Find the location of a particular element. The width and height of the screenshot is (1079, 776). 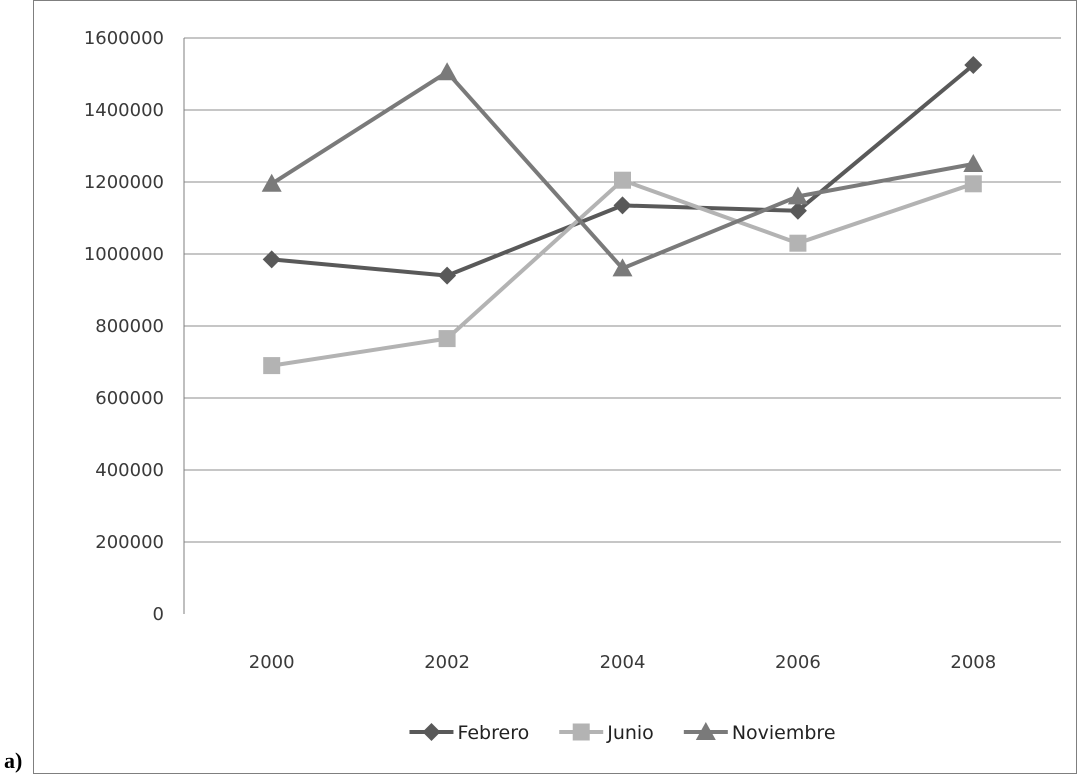

x-tick-label: 2008 is located at coordinates (973, 662).